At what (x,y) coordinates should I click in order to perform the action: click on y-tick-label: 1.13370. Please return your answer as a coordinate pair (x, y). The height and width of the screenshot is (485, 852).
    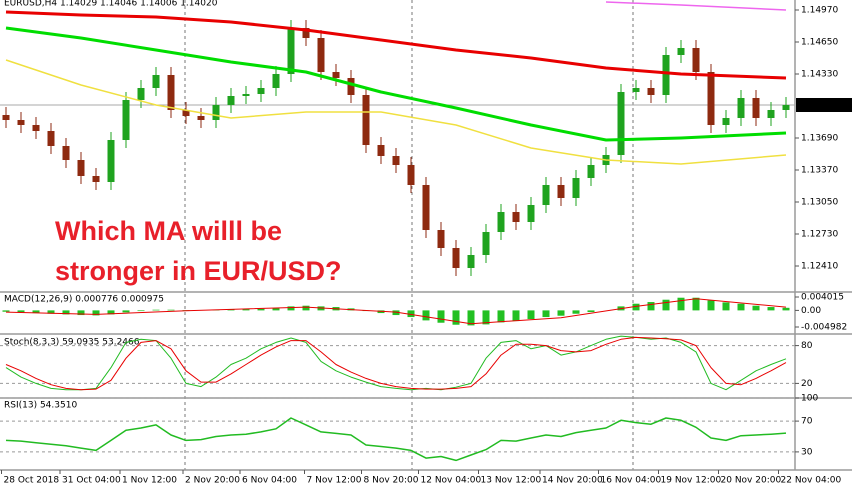
    Looking at the image, I should click on (819, 171).